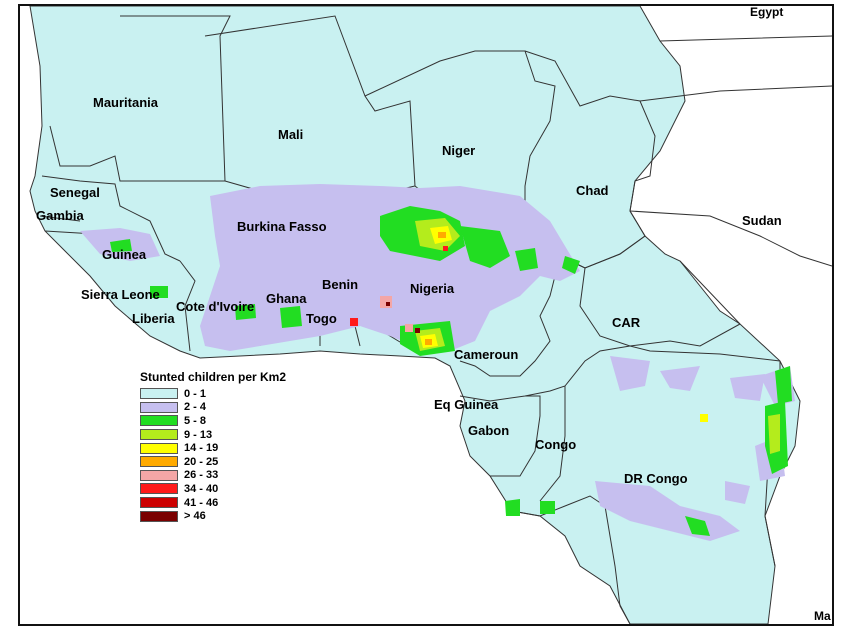 The height and width of the screenshot is (630, 850). I want to click on label-ghana: Ghana, so click(286, 298).